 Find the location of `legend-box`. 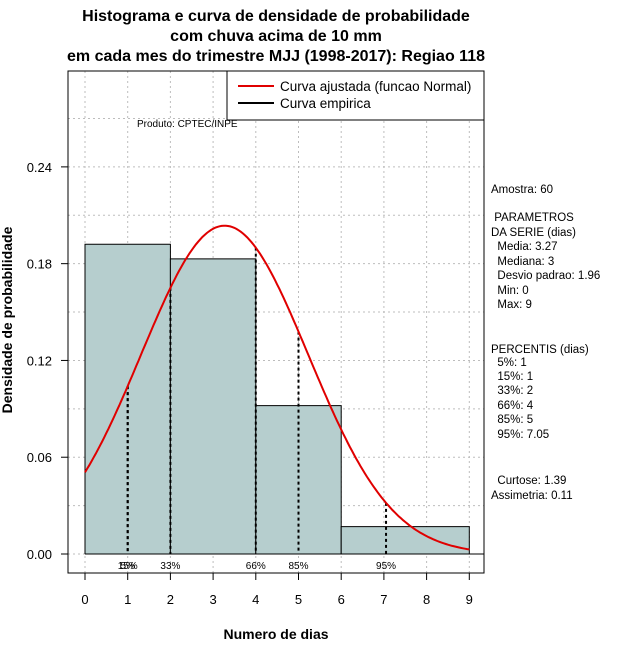

legend-box is located at coordinates (355, 95).